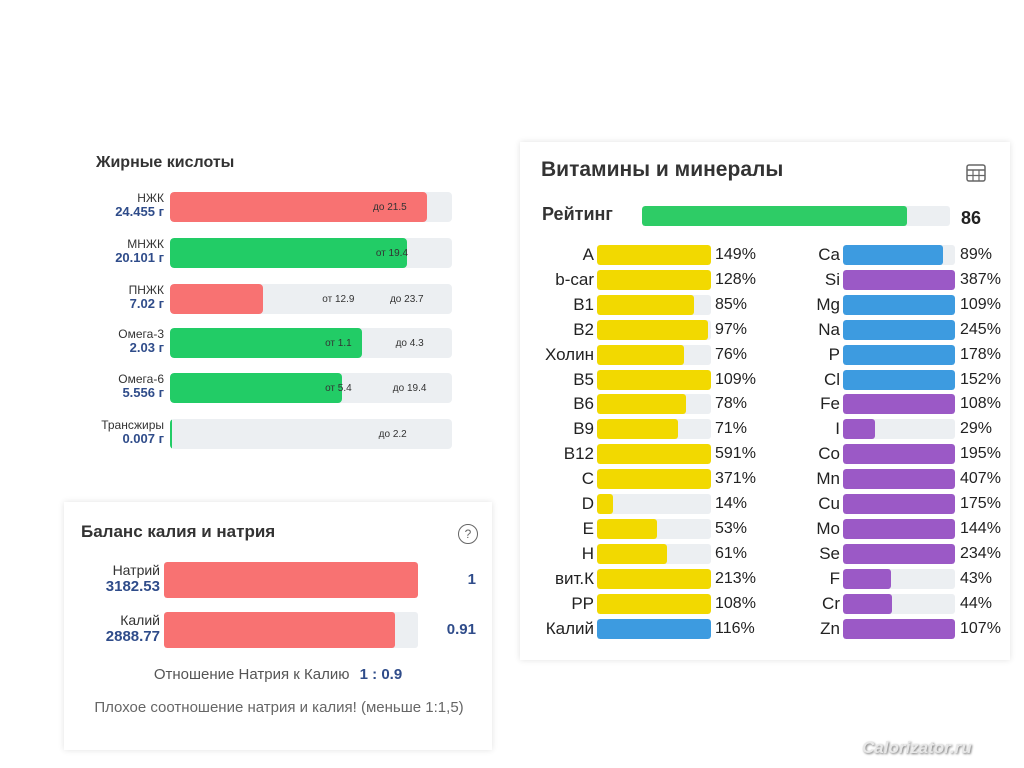 This screenshot has height=768, width=1024. I want to click on fatty-acids-title: Жирные кислоты, so click(165, 162).